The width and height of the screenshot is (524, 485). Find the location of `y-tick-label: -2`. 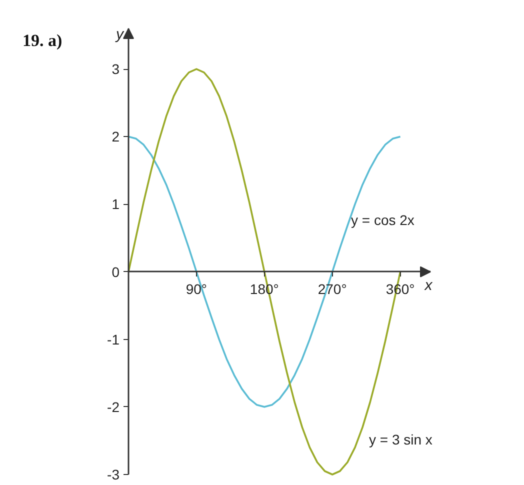

y-tick-label: -2 is located at coordinates (113, 406).